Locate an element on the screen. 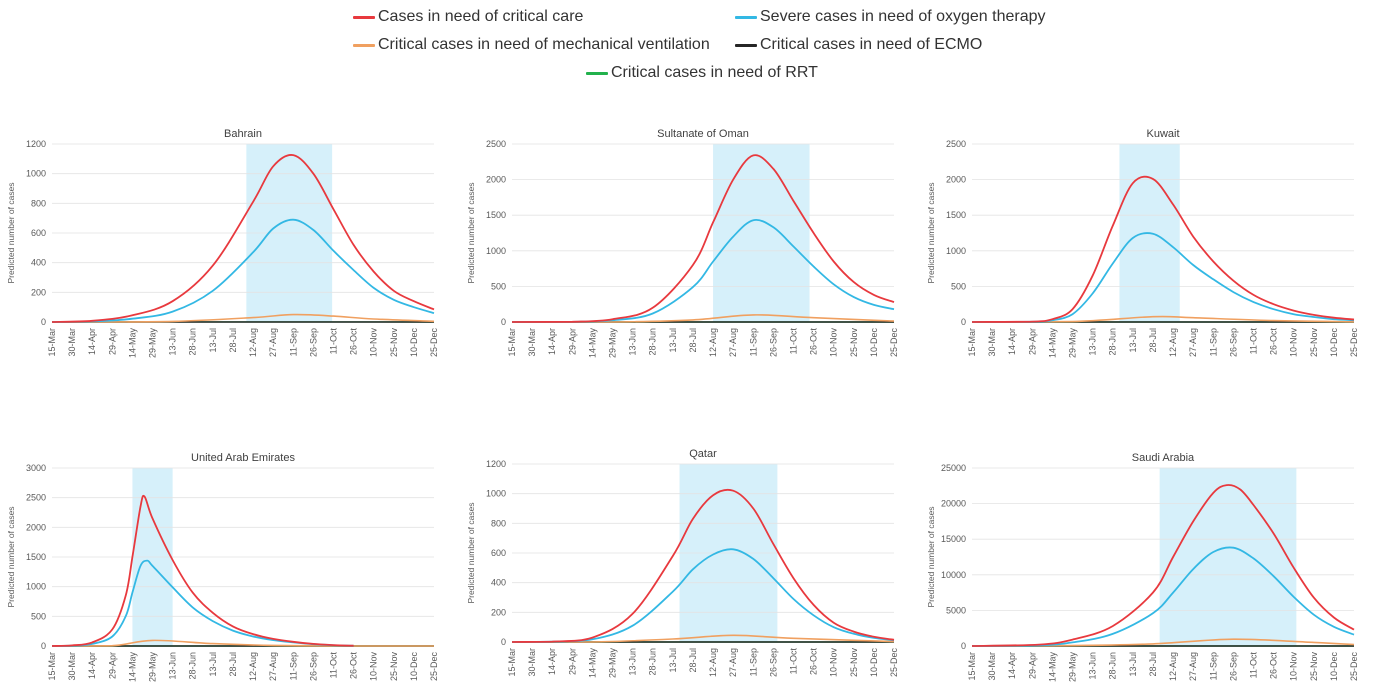  chart-title: United Arab Emirates is located at coordinates (243, 458).